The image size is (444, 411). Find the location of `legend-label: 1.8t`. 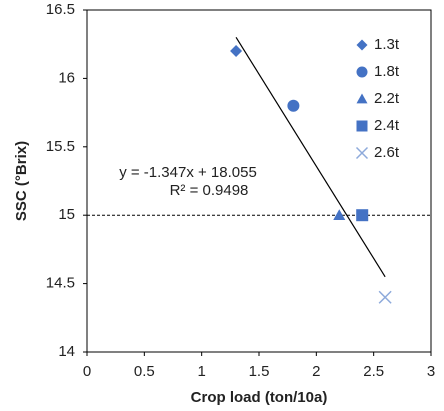

legend-label: 1.8t is located at coordinates (387, 71).